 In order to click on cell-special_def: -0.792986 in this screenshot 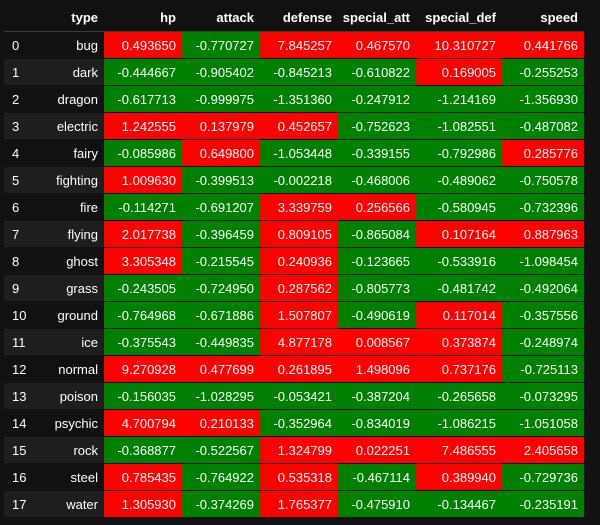, I will do `click(459, 153)`.